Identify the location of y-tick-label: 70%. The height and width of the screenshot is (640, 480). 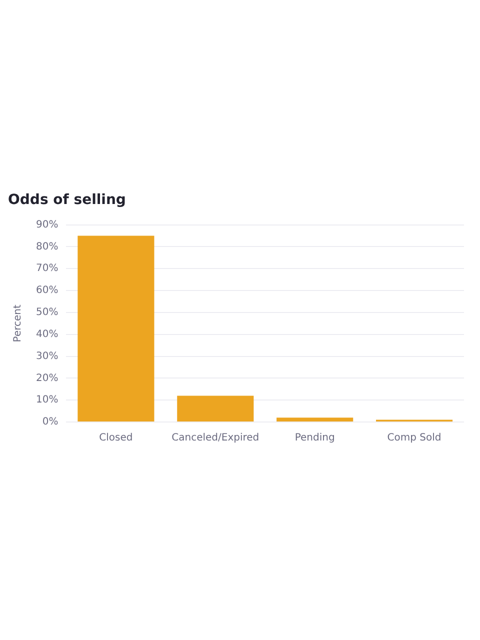
(47, 268).